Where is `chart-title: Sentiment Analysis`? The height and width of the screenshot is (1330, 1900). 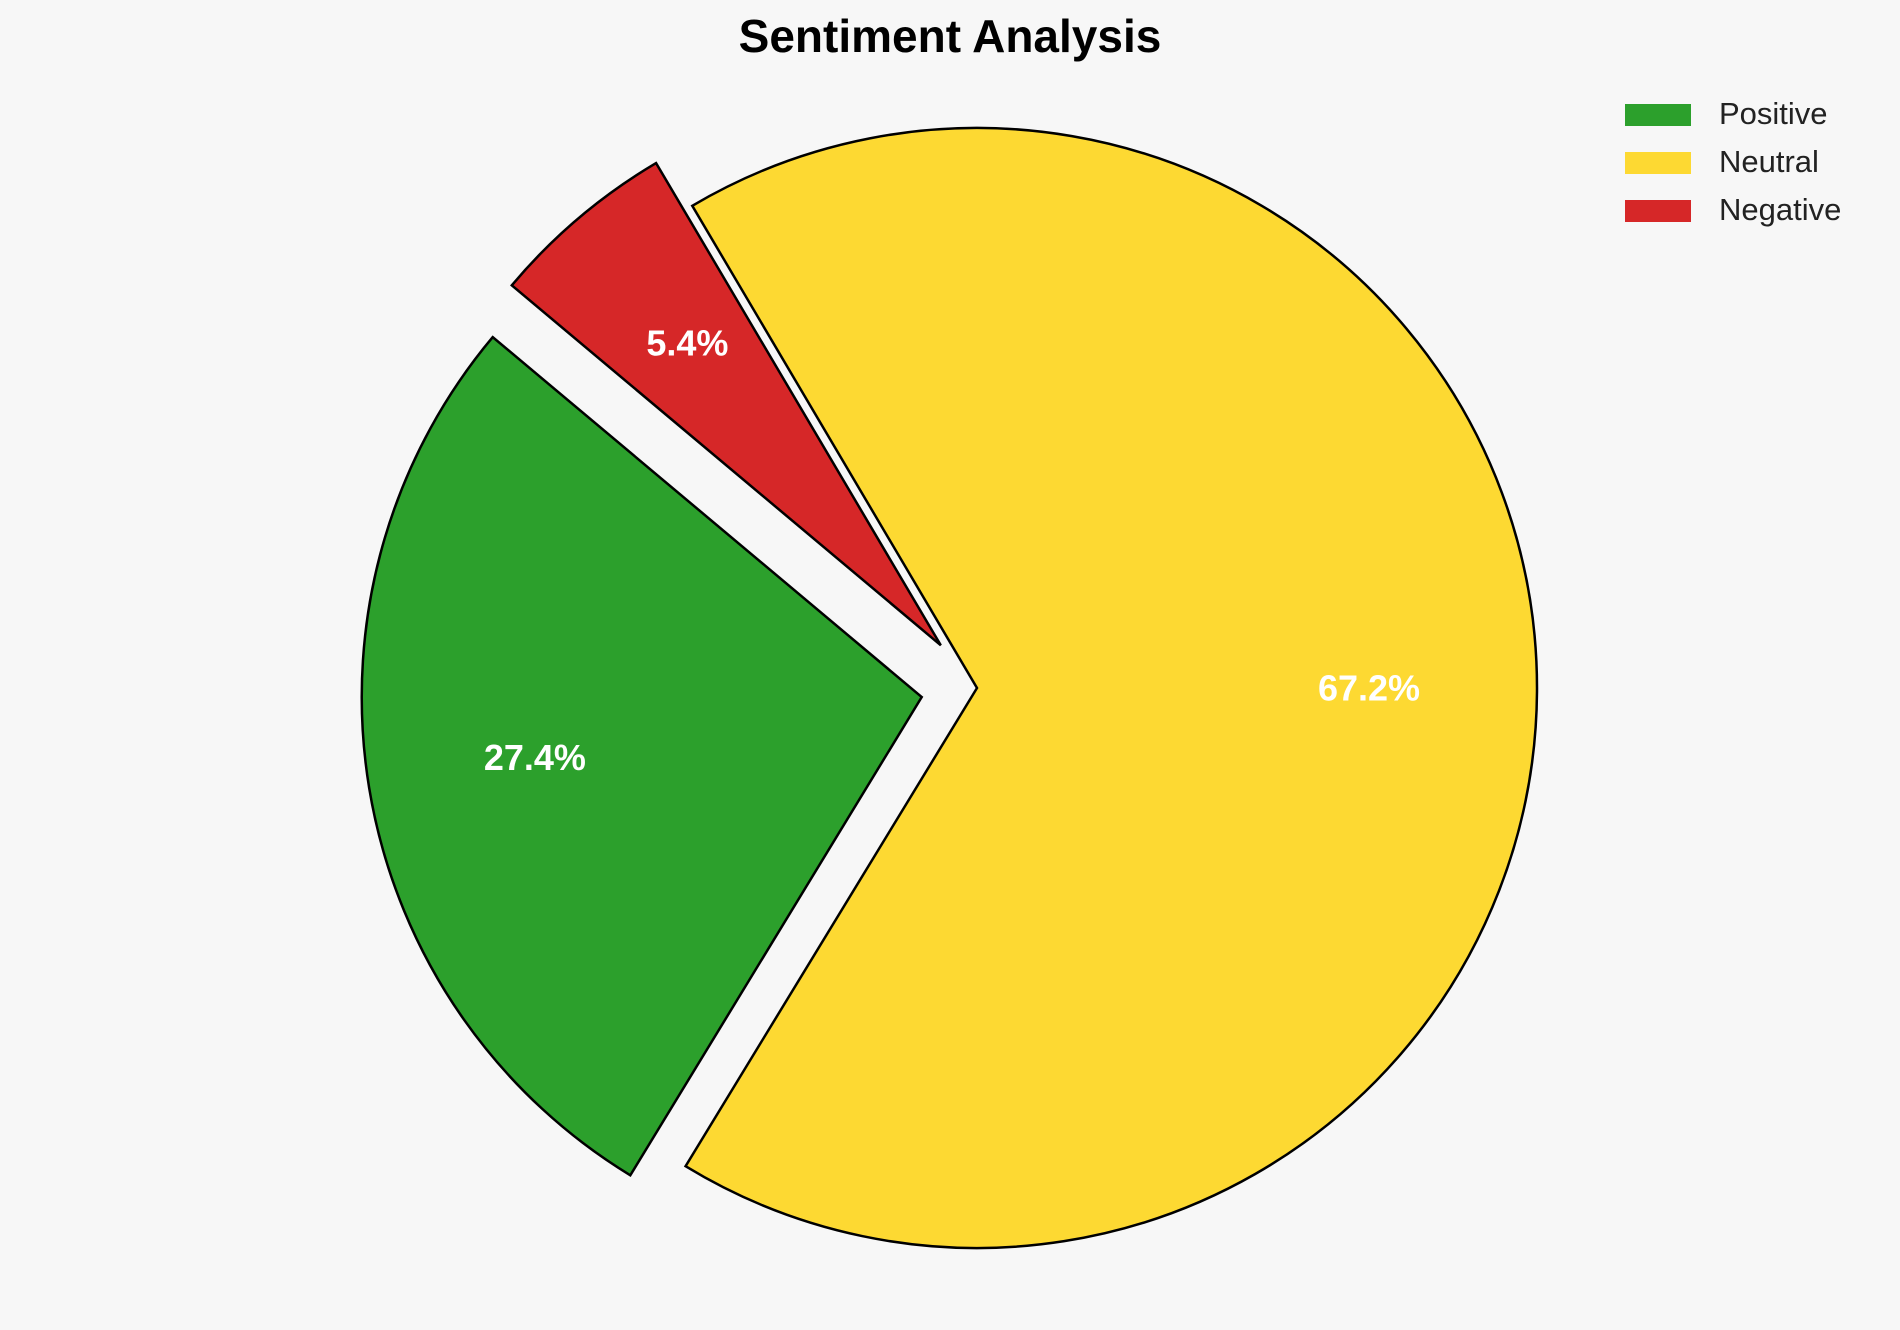
chart-title: Sentiment Analysis is located at coordinates (950, 36).